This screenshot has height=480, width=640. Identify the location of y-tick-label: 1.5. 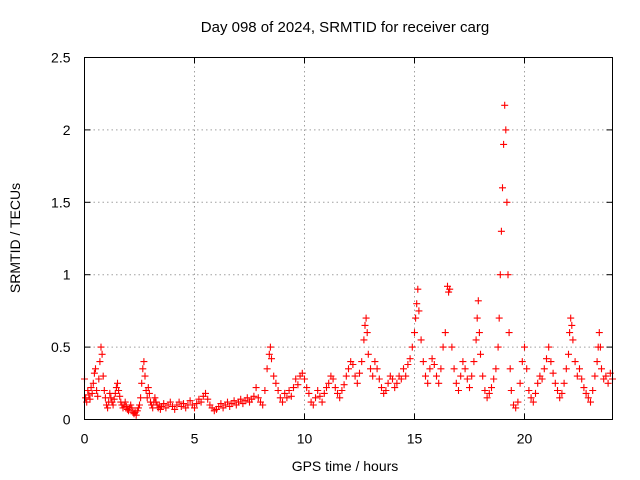
(61, 202).